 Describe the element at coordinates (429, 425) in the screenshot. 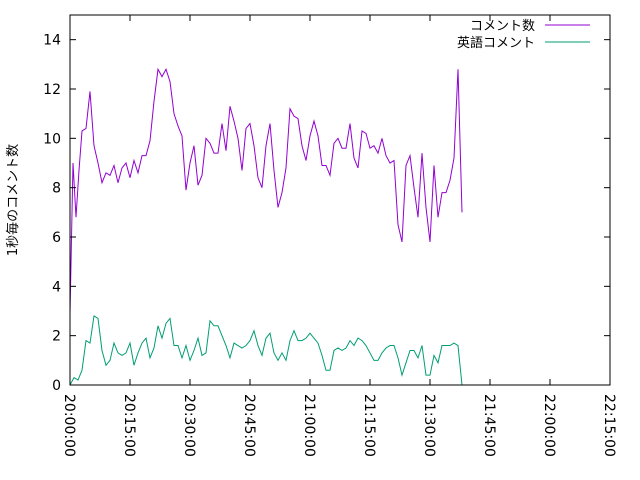

I see `x-tick-label: 21:30:00` at that location.